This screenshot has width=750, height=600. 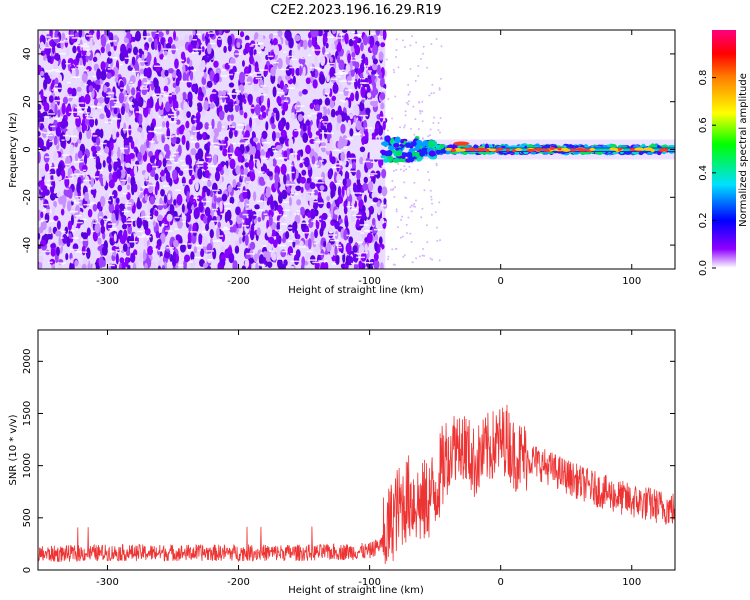 I want to click on colorbar-tick-label: 0.4, so click(x=703, y=173).